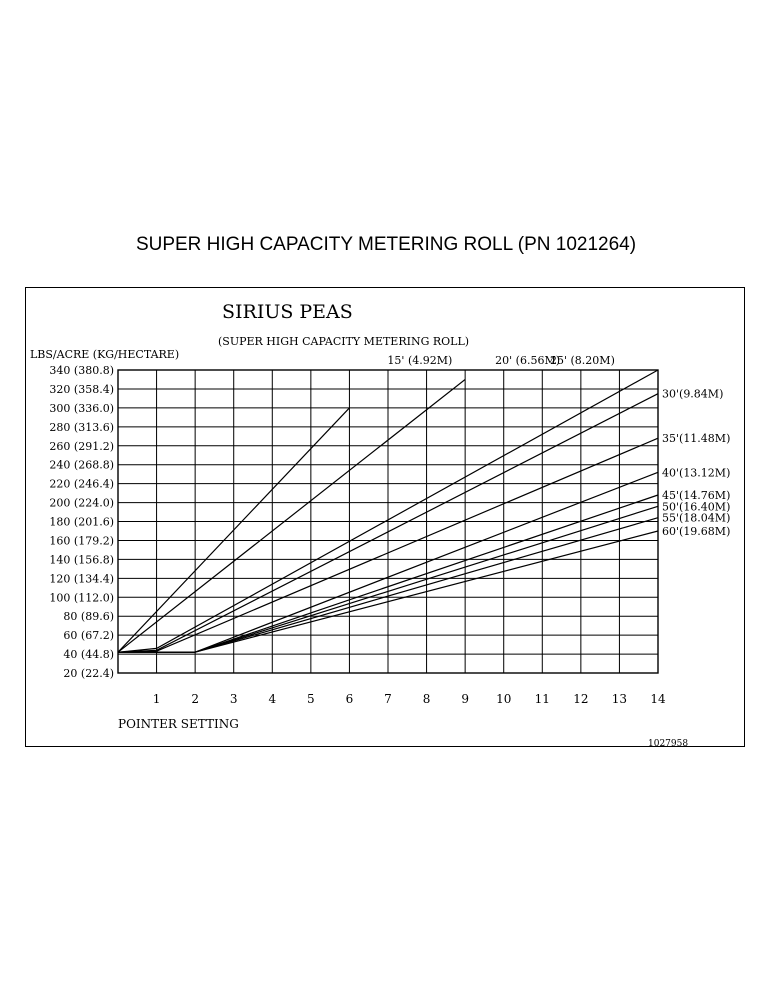  Describe the element at coordinates (287, 312) in the screenshot. I see `chart-title: SIRIUS PEAS` at that location.